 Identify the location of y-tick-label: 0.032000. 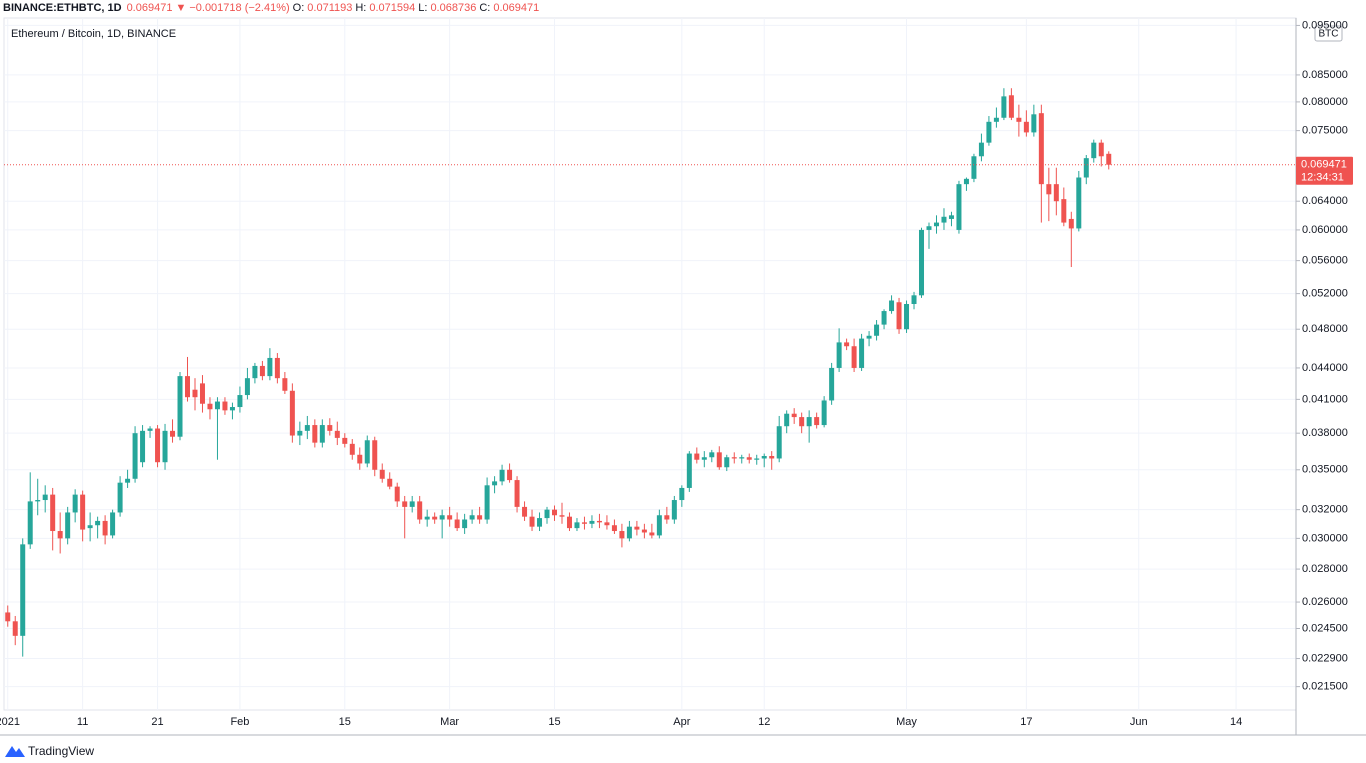
(1325, 510).